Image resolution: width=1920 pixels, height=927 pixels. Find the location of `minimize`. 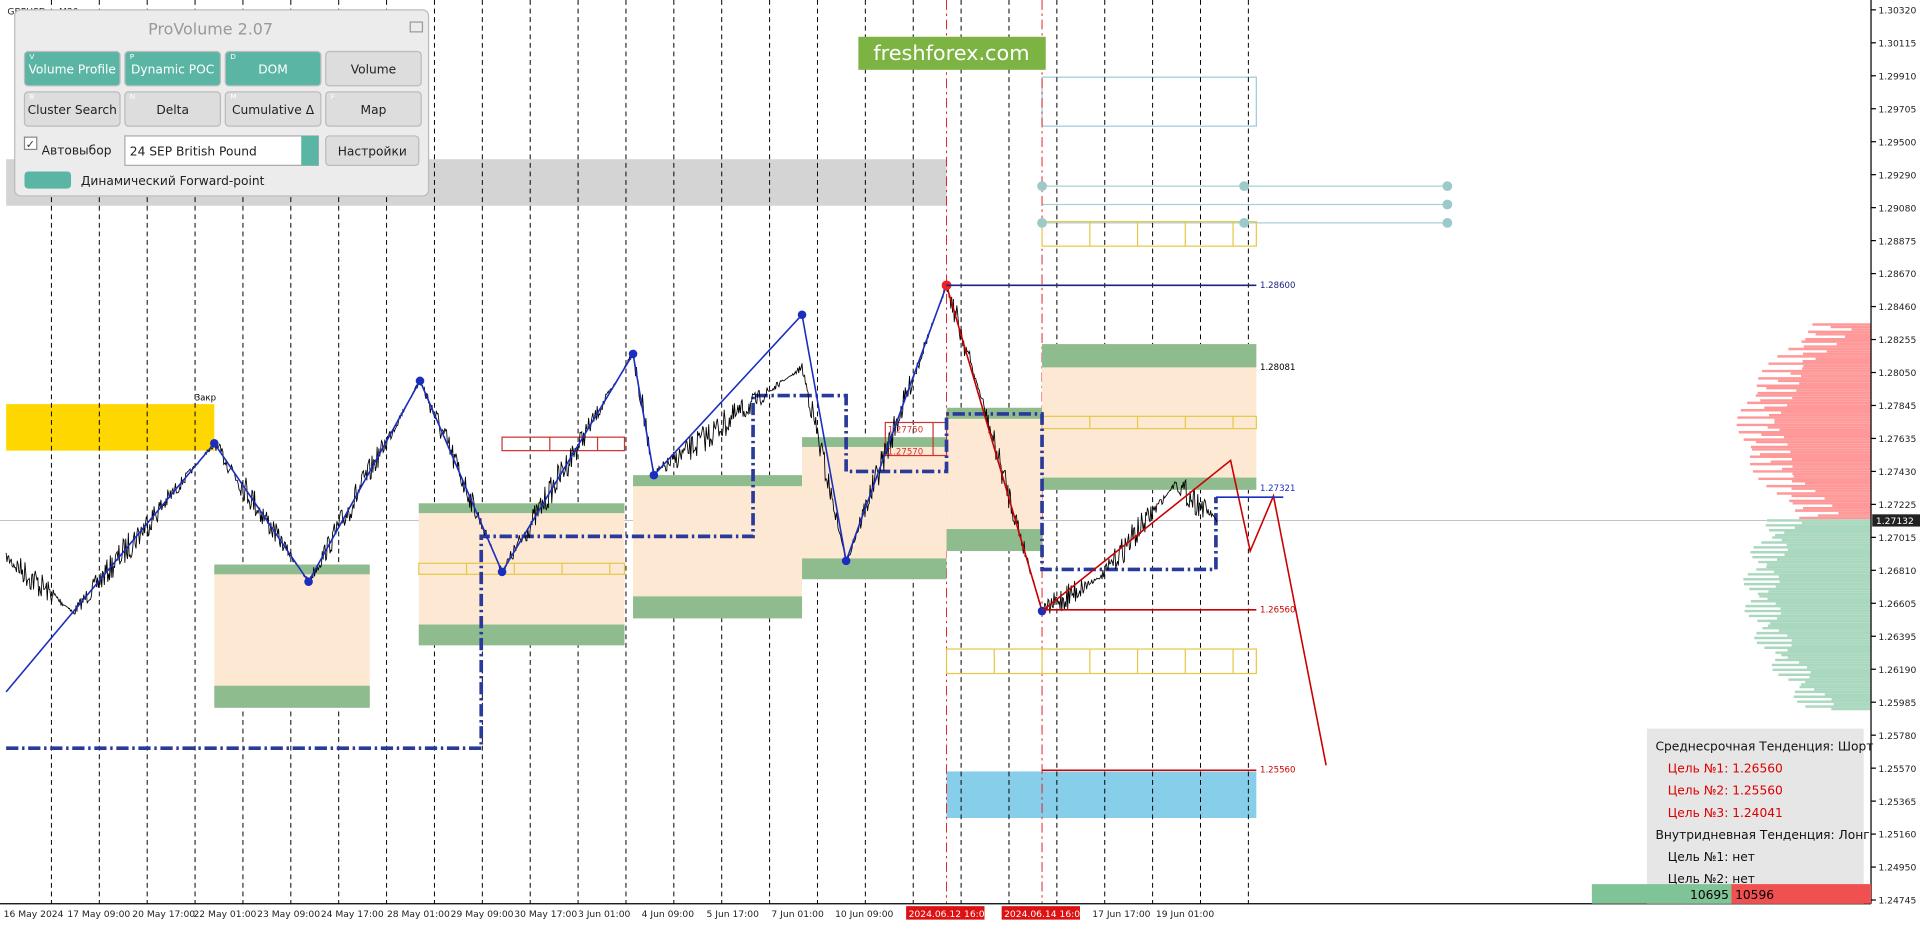

minimize is located at coordinates (416, 27).